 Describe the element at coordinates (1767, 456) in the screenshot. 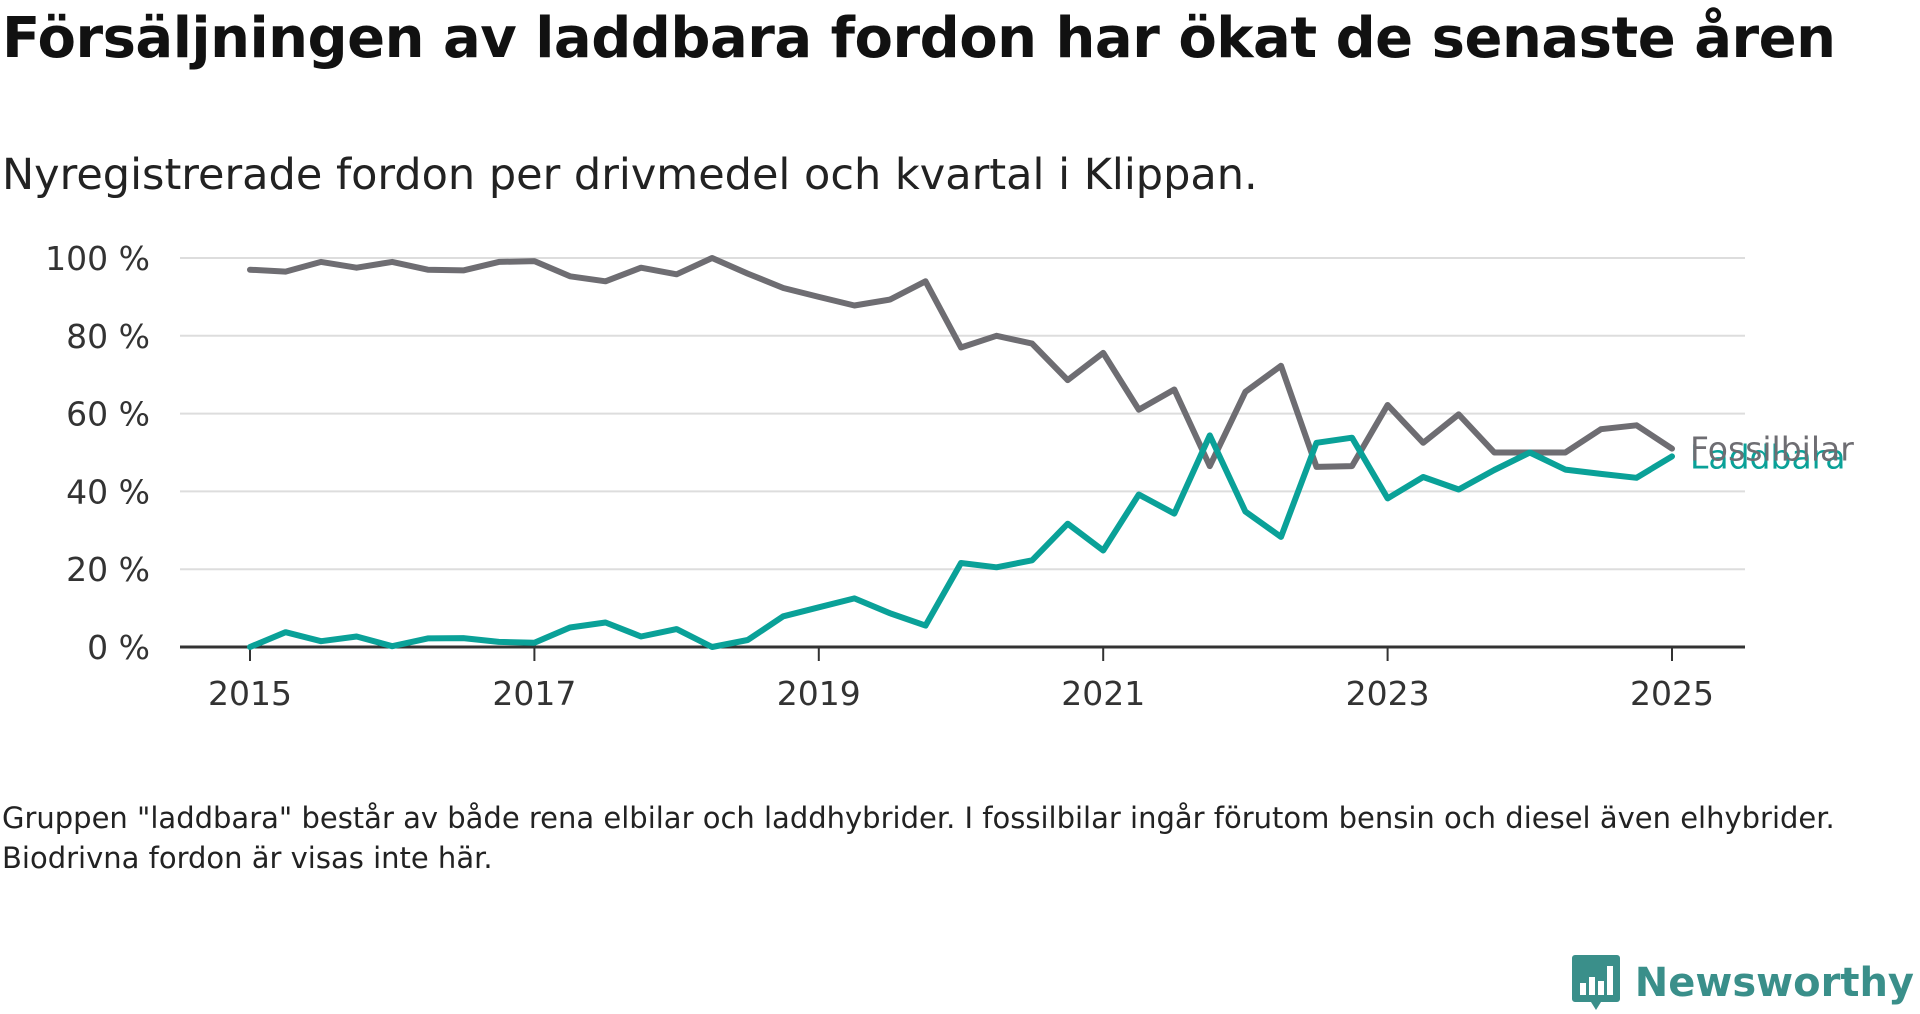

I see `series-label-laddbara: Laddbara` at that location.